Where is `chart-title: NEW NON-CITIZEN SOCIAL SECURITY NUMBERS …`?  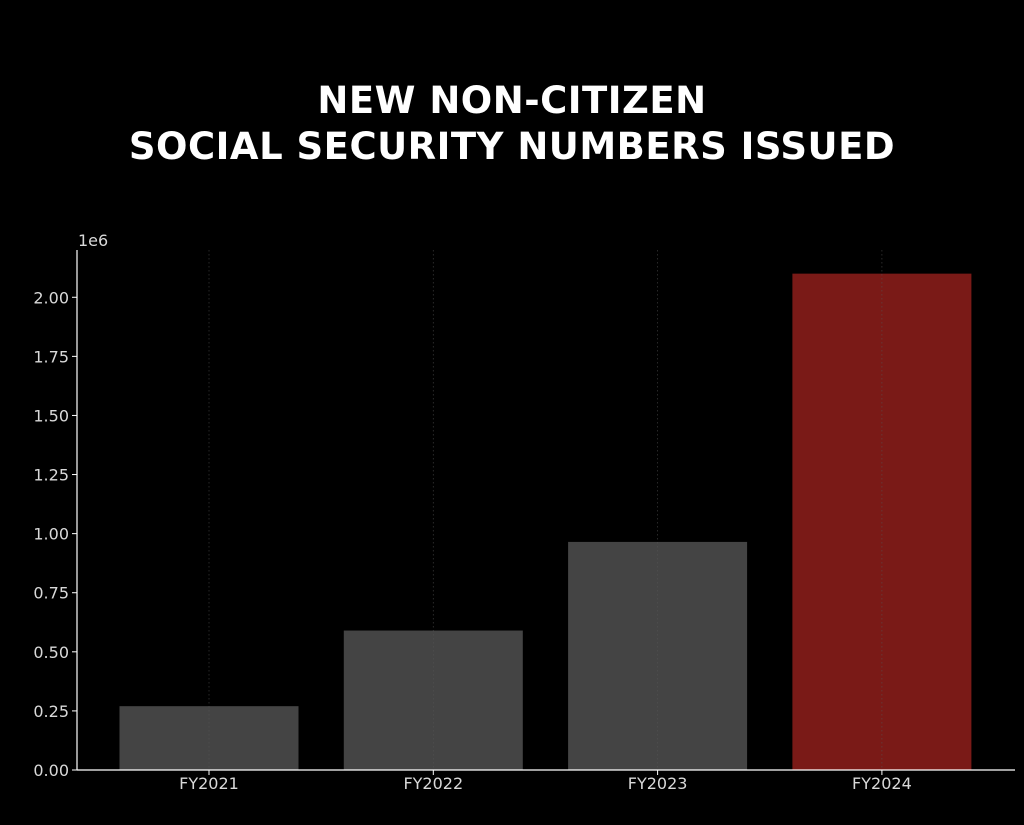 chart-title: NEW NON-CITIZEN SOCIAL SECURITY NUMBERS … is located at coordinates (512, 124).